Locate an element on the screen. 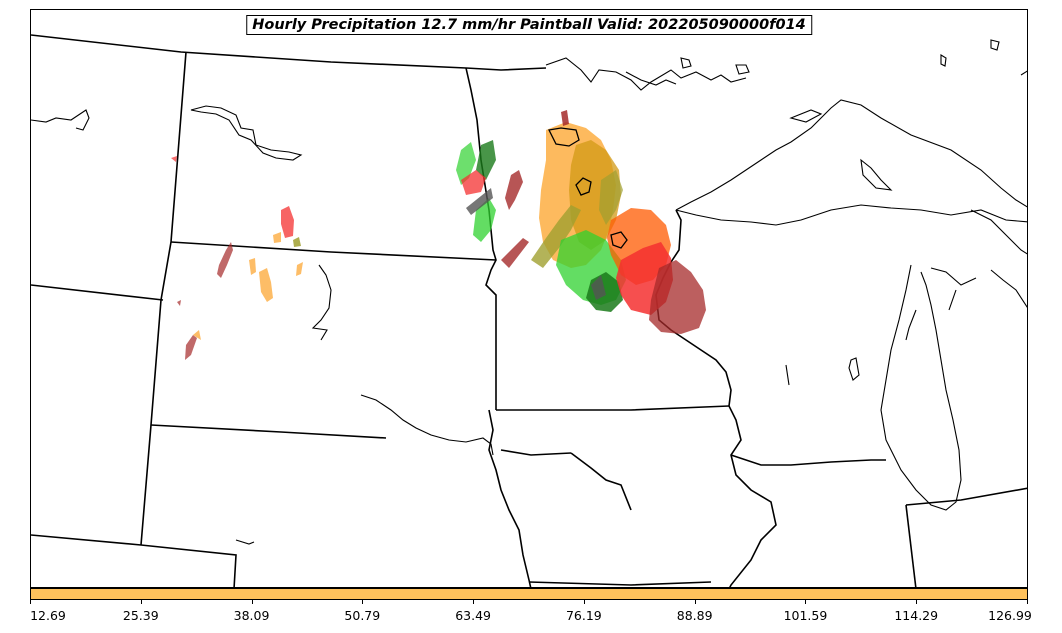 This screenshot has width=1062, height=633. precip-olive-w is located at coordinates (297, 242).